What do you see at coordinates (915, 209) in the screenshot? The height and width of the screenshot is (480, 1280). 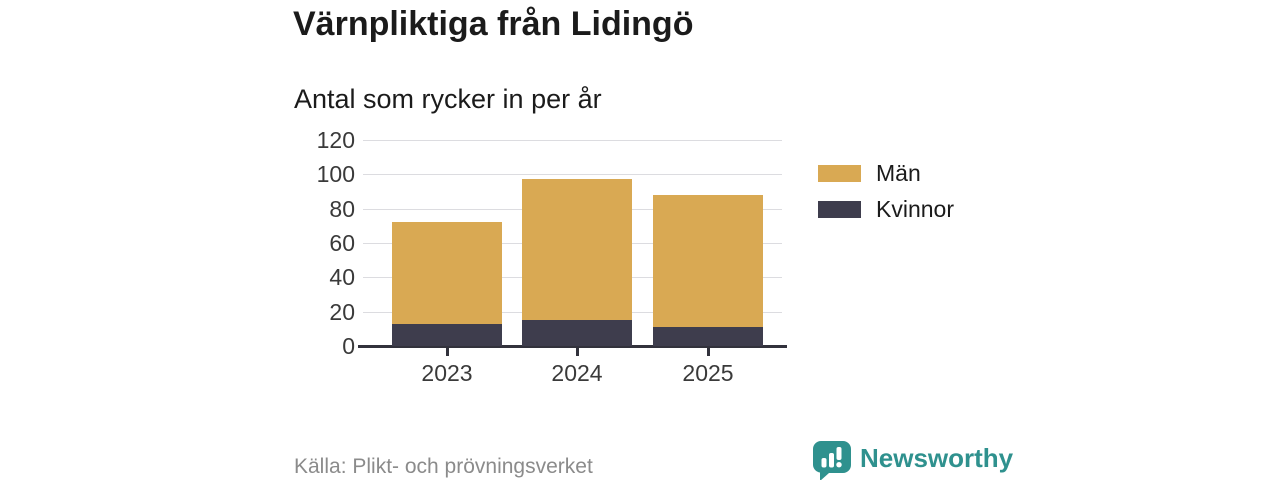 I see `legend-label: Kvinnor` at bounding box center [915, 209].